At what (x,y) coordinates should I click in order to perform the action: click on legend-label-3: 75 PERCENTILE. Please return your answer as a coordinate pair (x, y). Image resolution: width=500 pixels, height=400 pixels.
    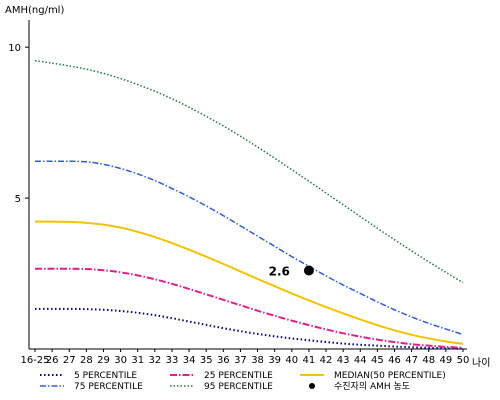
    Looking at the image, I should click on (108, 387).